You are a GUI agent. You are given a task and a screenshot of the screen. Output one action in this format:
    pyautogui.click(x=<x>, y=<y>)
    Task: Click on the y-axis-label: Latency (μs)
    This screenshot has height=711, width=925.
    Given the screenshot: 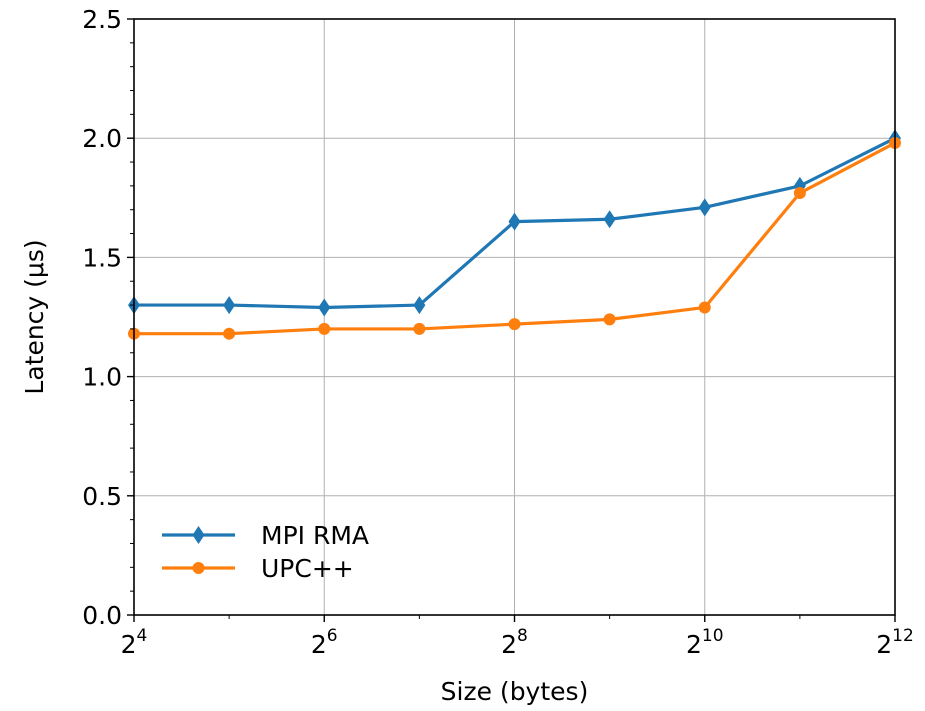 What is the action you would take?
    pyautogui.click(x=34, y=316)
    